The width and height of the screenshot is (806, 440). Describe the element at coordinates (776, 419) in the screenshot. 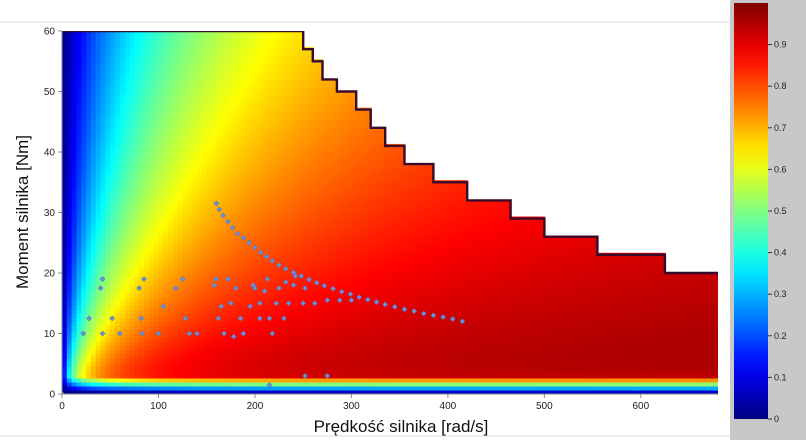

I see `colorbar-tick-label: 0` at that location.